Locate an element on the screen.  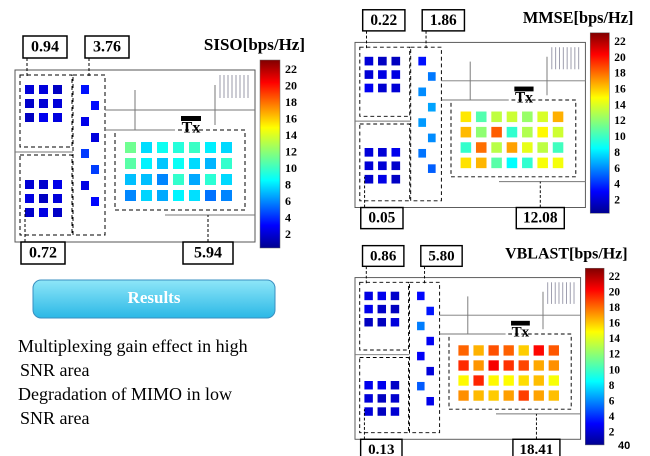
results-label: Results is located at coordinates (154, 297).